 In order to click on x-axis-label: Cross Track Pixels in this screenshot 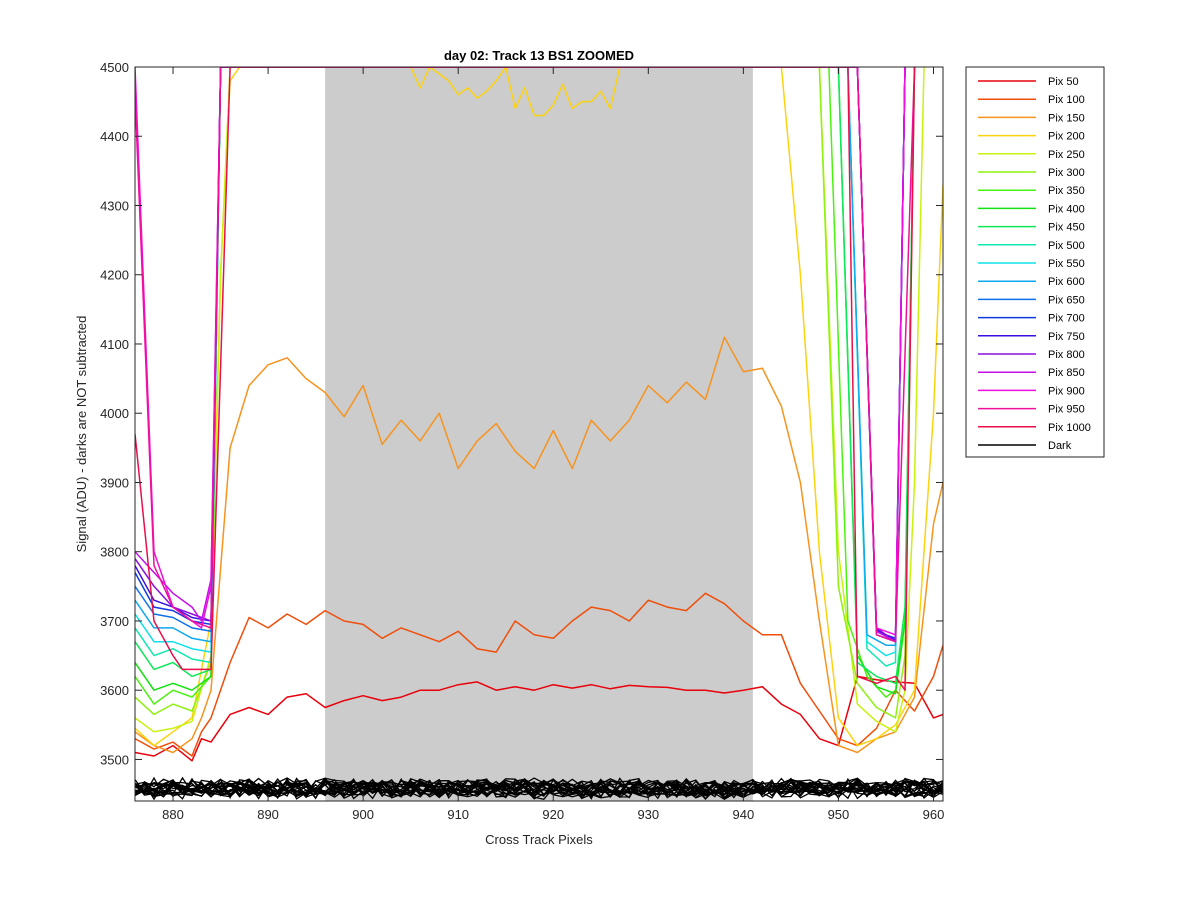, I will do `click(539, 839)`.